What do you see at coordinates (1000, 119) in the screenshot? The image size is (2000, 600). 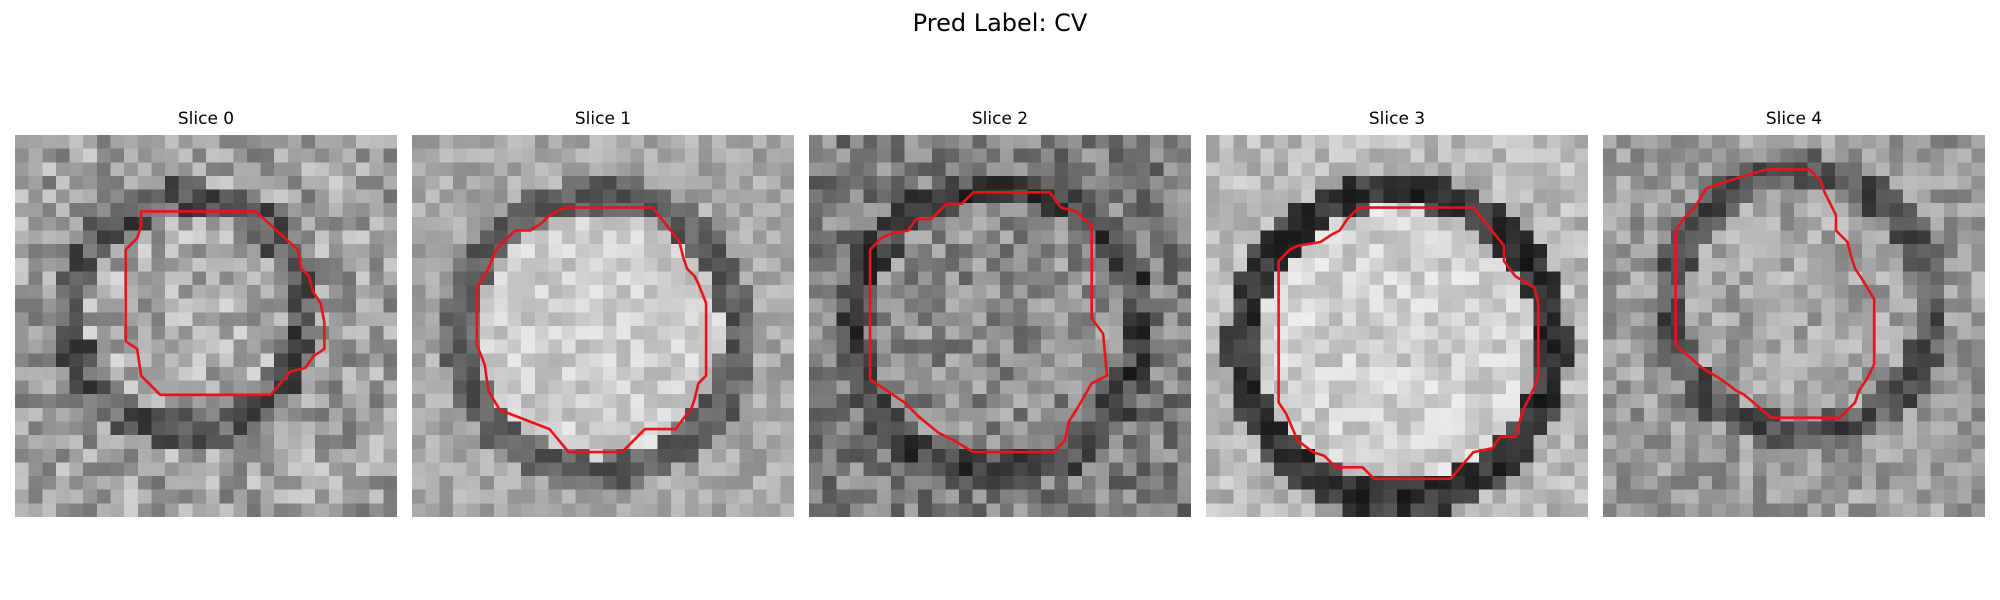 I see `slice-title: Slice 2` at bounding box center [1000, 119].